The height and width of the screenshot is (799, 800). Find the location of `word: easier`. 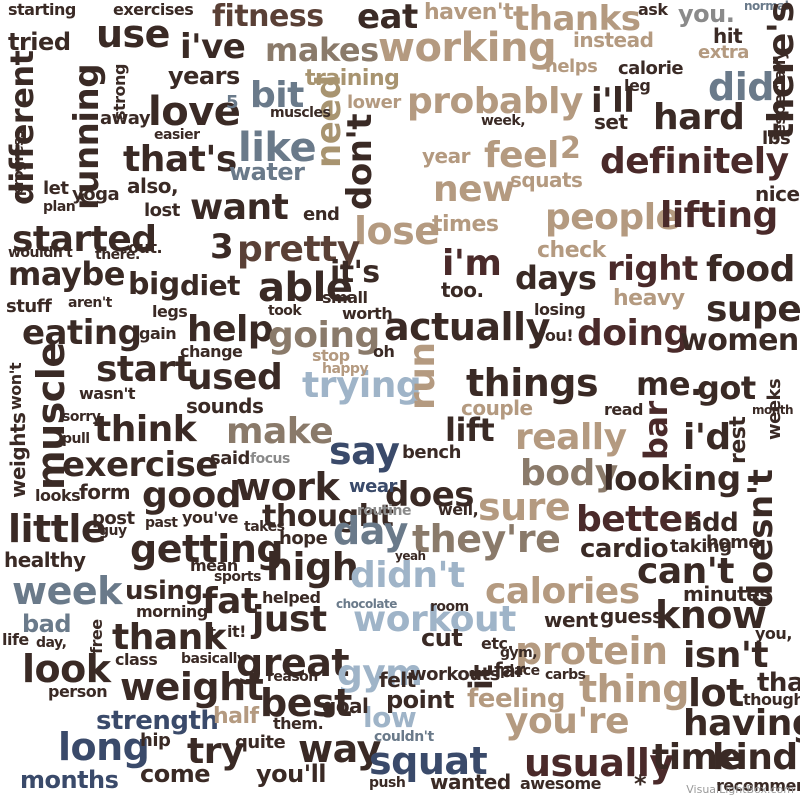

word: easier is located at coordinates (177, 135).